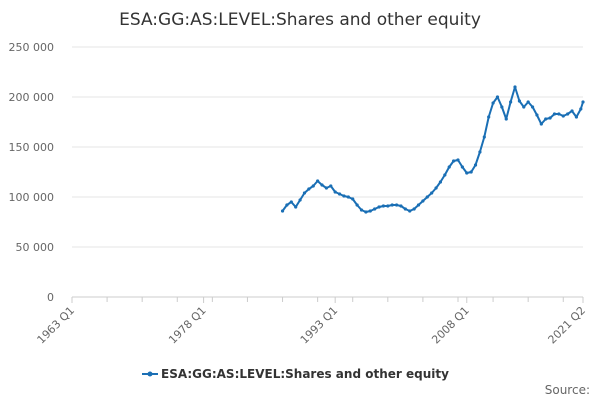 This screenshot has width=600, height=400. I want to click on source-label: Source:, so click(567, 390).